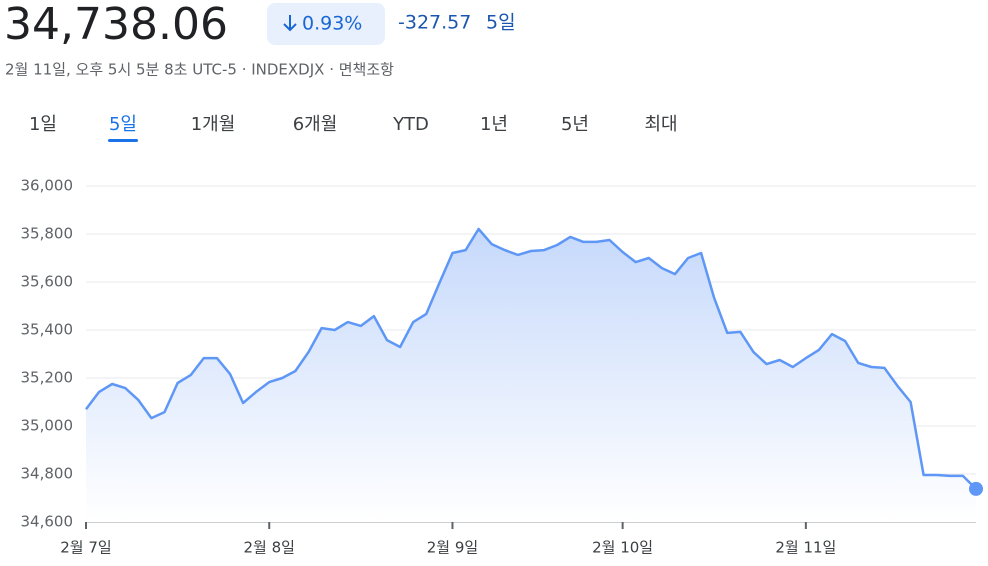 This screenshot has height=566, width=988. Describe the element at coordinates (353, 128) in the screenshot. I see `tab-bar: 1일 5일 1개월 6개월 YTD 1년 5년 최대` at that location.